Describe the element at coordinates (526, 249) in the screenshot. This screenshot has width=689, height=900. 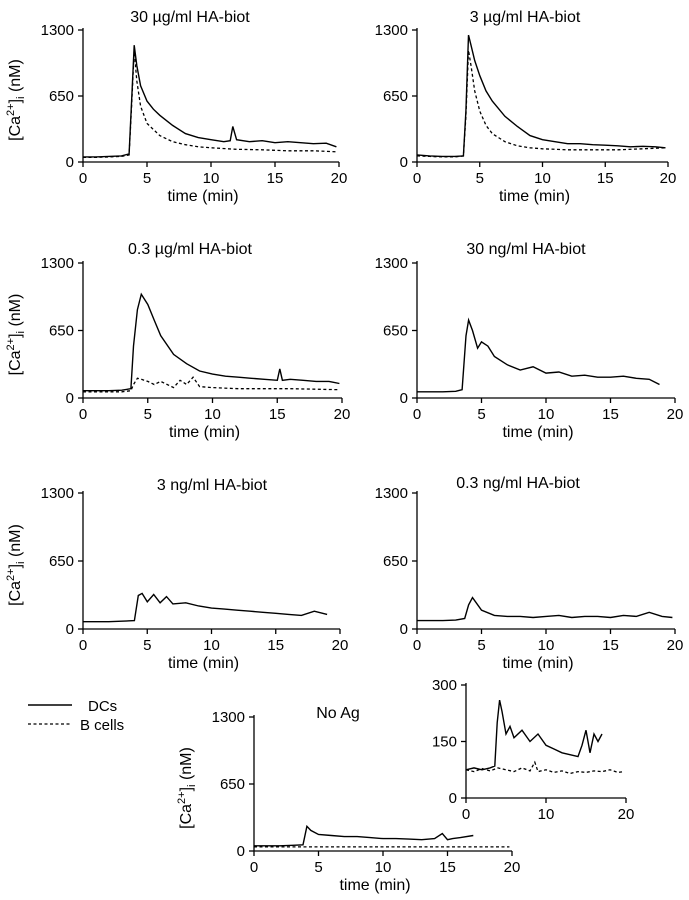
I see `panel-title: 30 ng/ml HA-biot` at that location.